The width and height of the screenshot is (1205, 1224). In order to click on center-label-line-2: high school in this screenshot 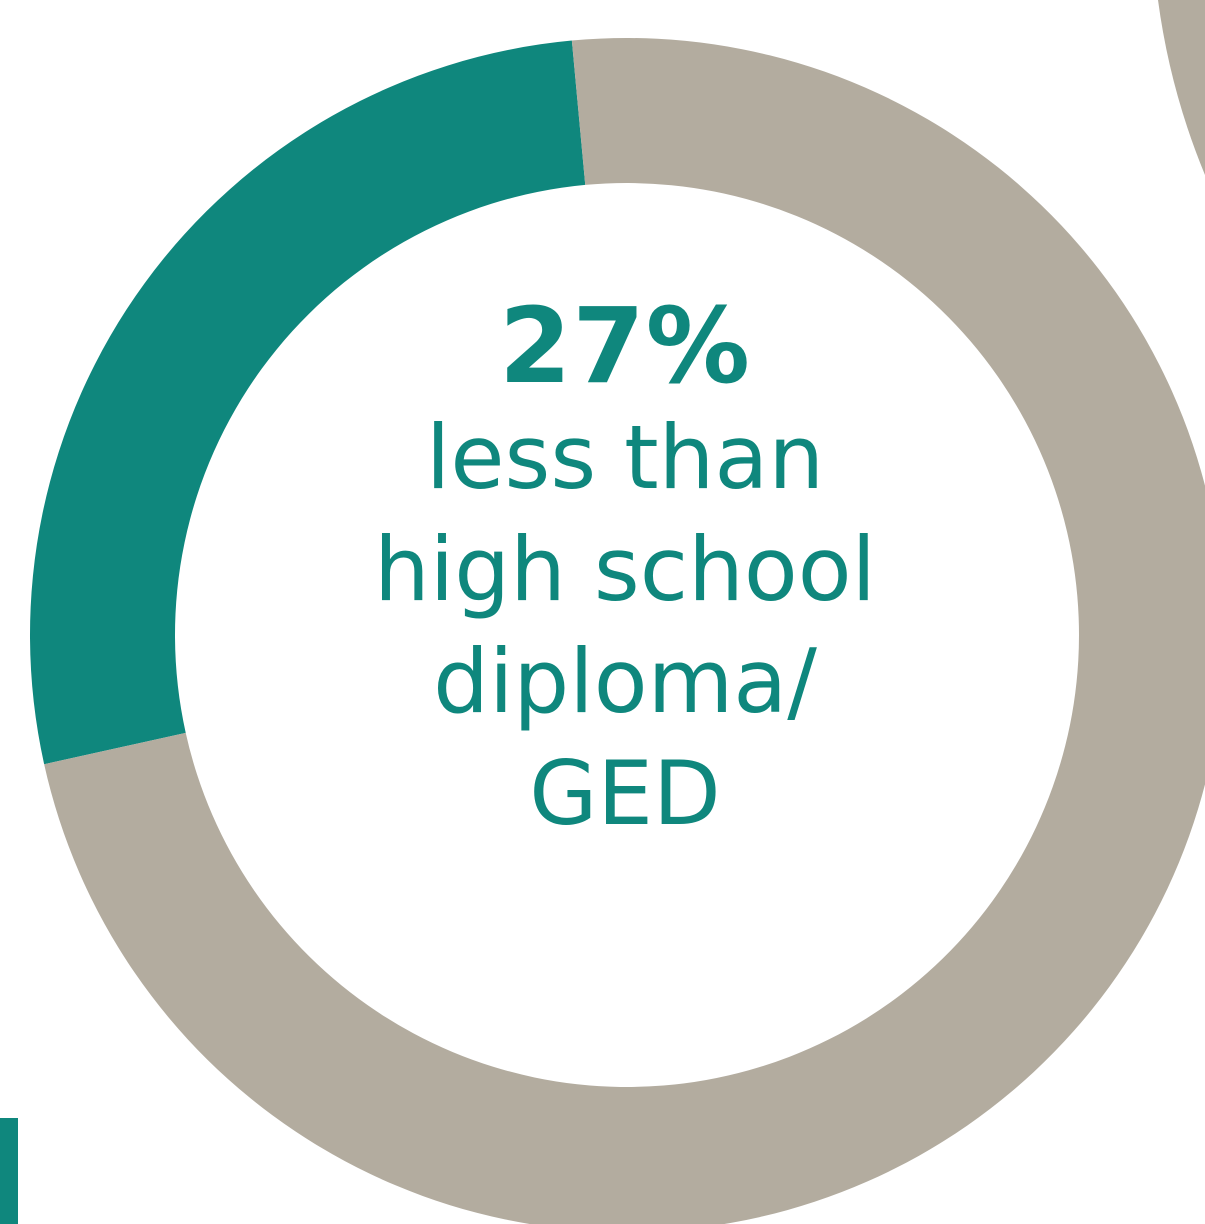, I will do `click(625, 569)`.